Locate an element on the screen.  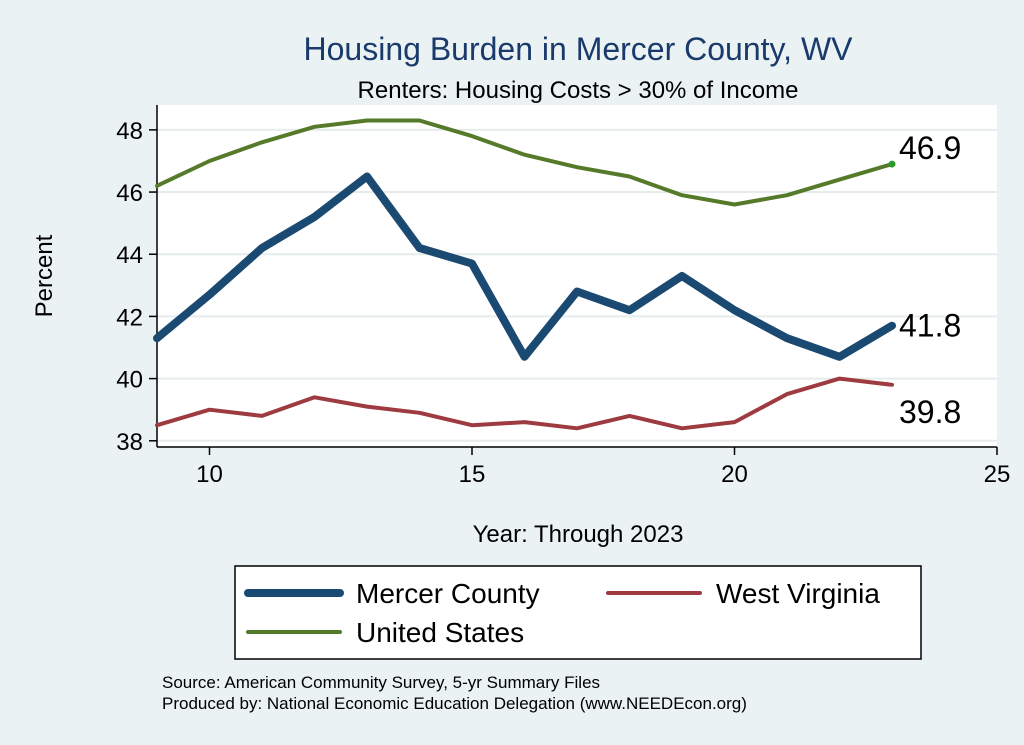
legend: Mercer County West Virginia United States is located at coordinates (578, 612).